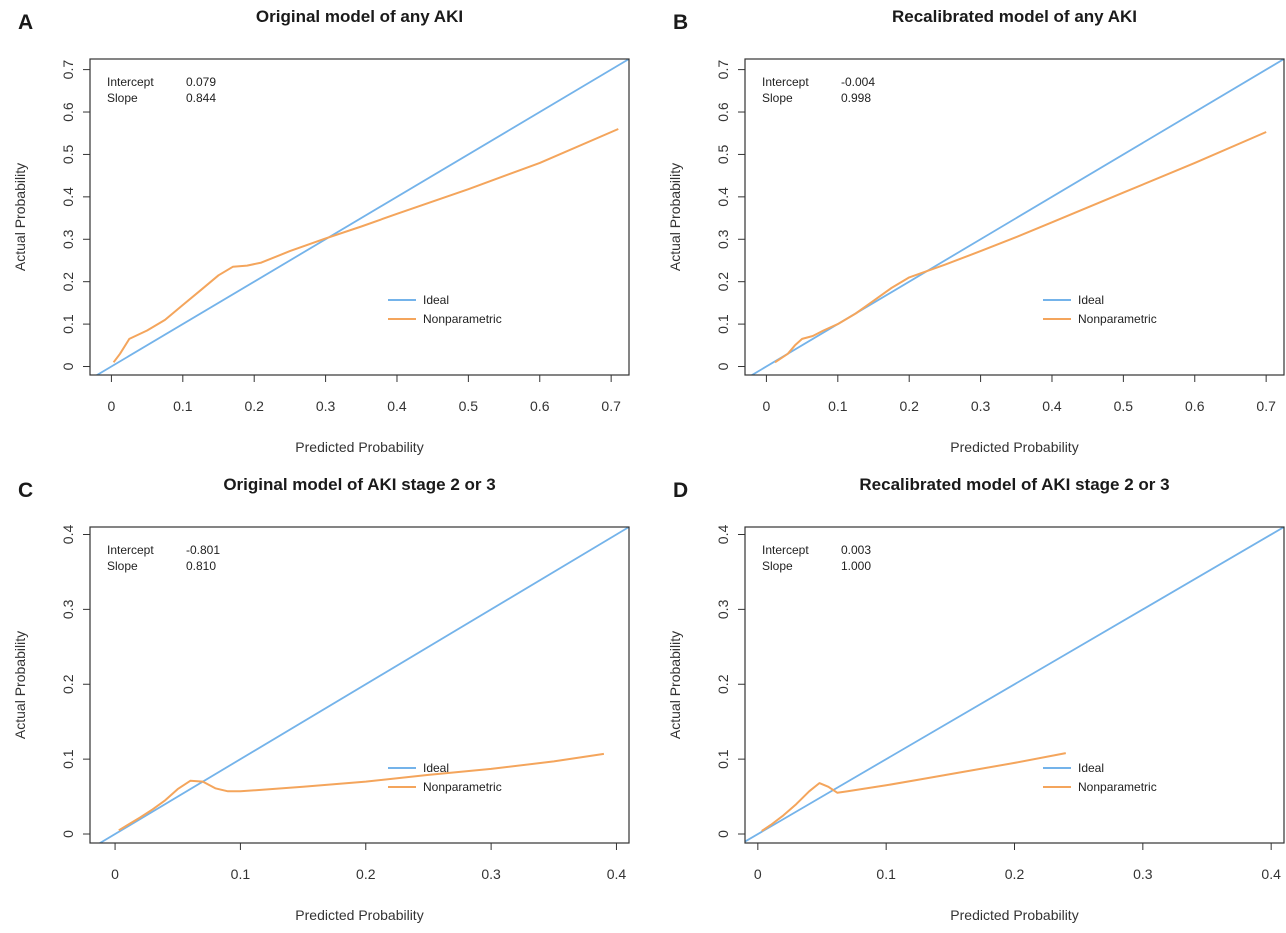 Image resolution: width=1286 pixels, height=933 pixels. What do you see at coordinates (723, 112) in the screenshot?
I see `y-tick-label: 0.6` at bounding box center [723, 112].